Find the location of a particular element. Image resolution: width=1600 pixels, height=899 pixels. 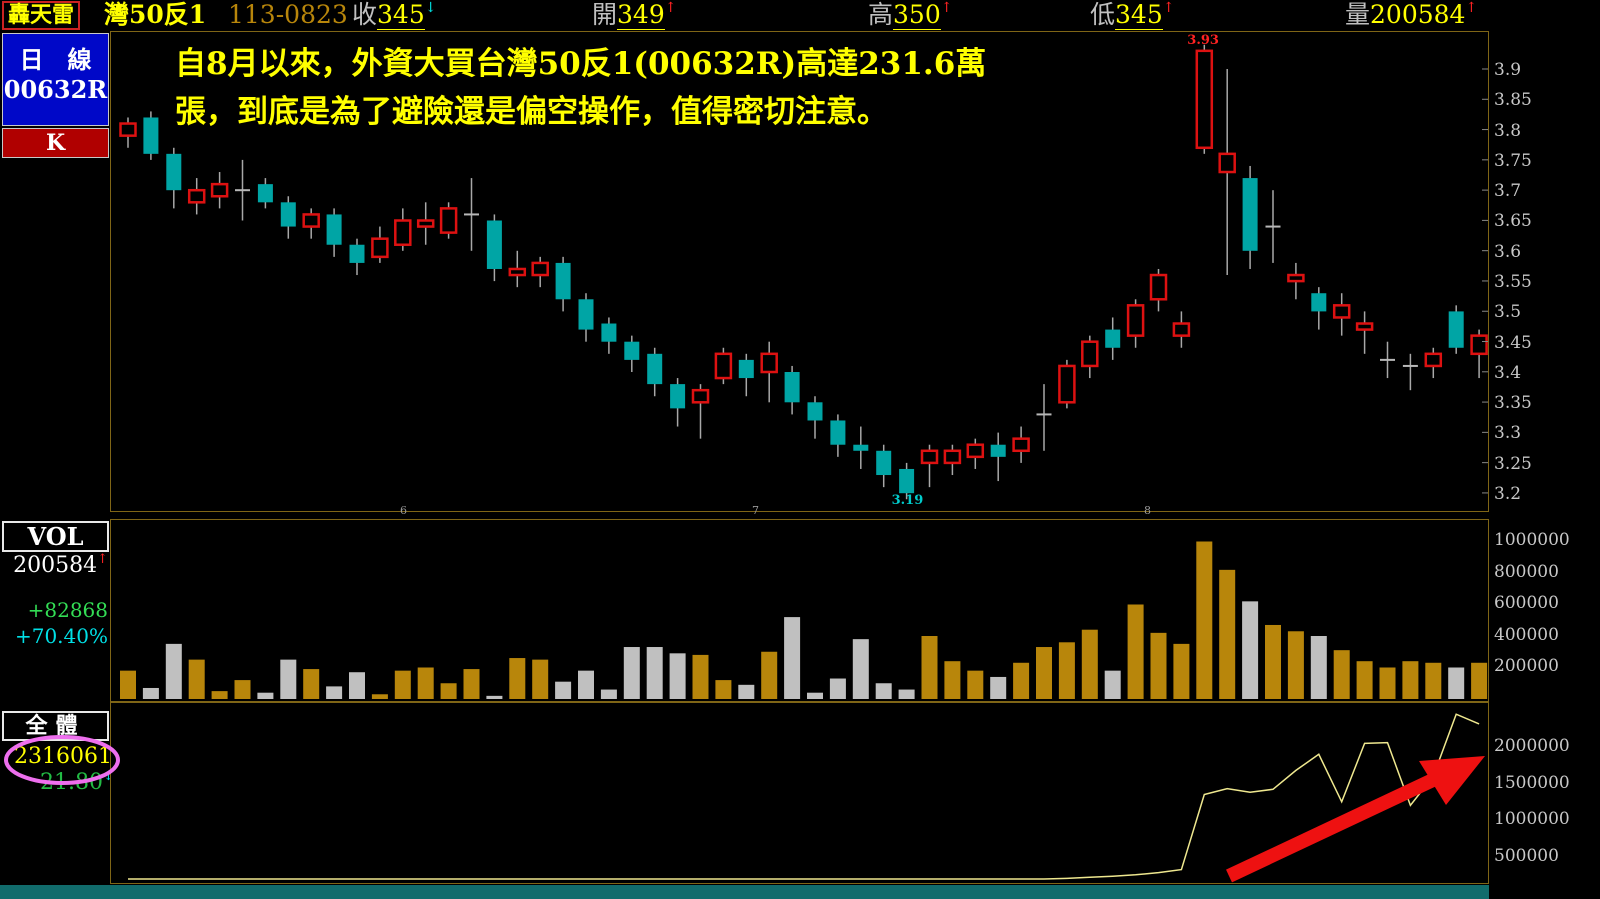

close-value: 345 is located at coordinates (401, 15).